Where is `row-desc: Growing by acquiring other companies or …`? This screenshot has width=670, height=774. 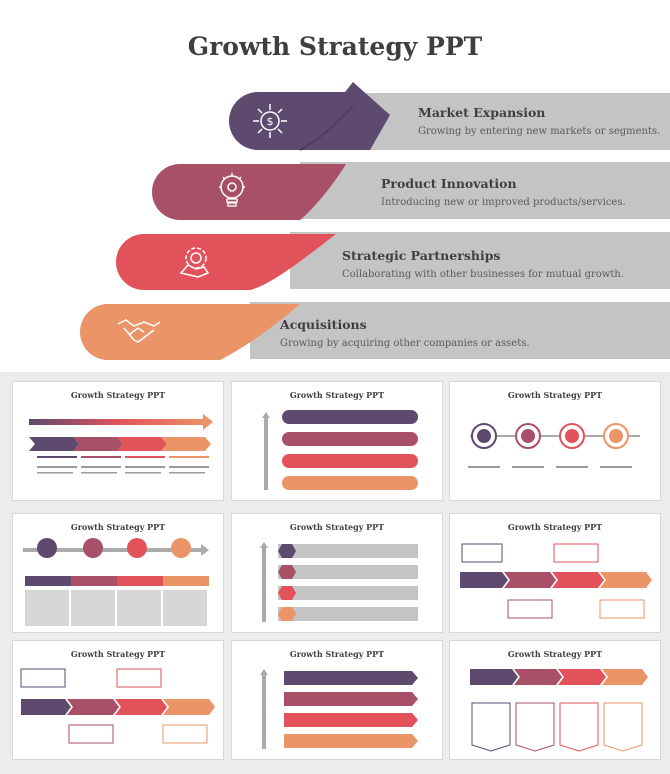
row-desc: Growing by acquiring other companies or … is located at coordinates (405, 343).